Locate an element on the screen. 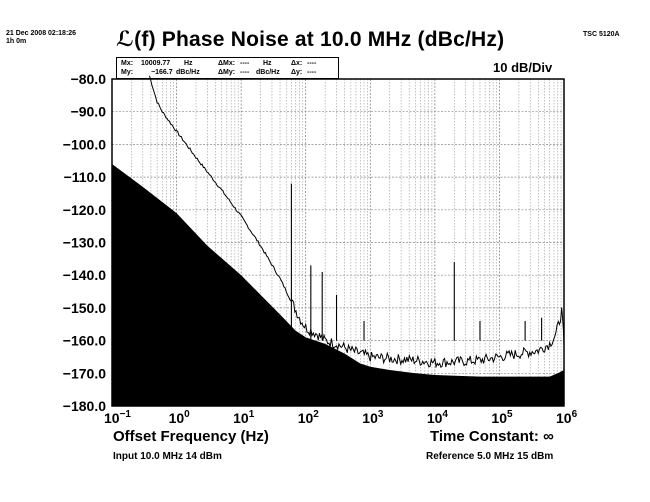  dmy-value: ---- is located at coordinates (245, 72).